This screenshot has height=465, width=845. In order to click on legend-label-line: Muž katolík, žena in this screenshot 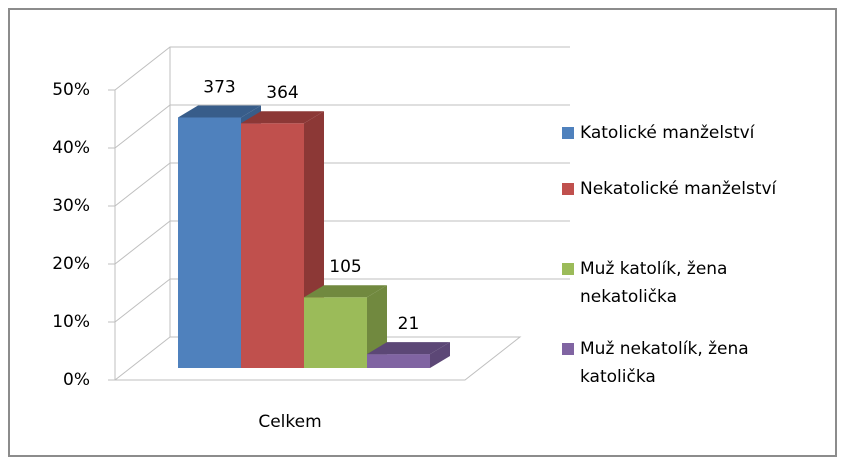, I will do `click(653, 269)`.